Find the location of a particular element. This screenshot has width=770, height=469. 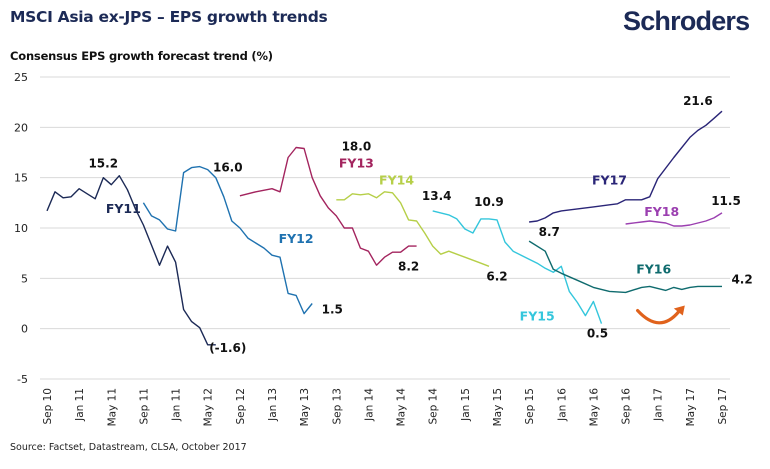

data-label: 10.9 is located at coordinates (489, 202).